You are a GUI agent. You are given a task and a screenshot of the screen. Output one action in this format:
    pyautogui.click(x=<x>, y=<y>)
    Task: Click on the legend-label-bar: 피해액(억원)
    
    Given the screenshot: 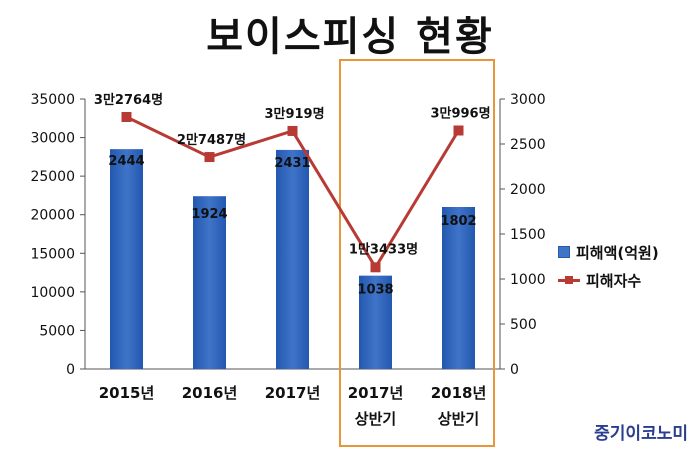 What is the action you would take?
    pyautogui.click(x=617, y=252)
    